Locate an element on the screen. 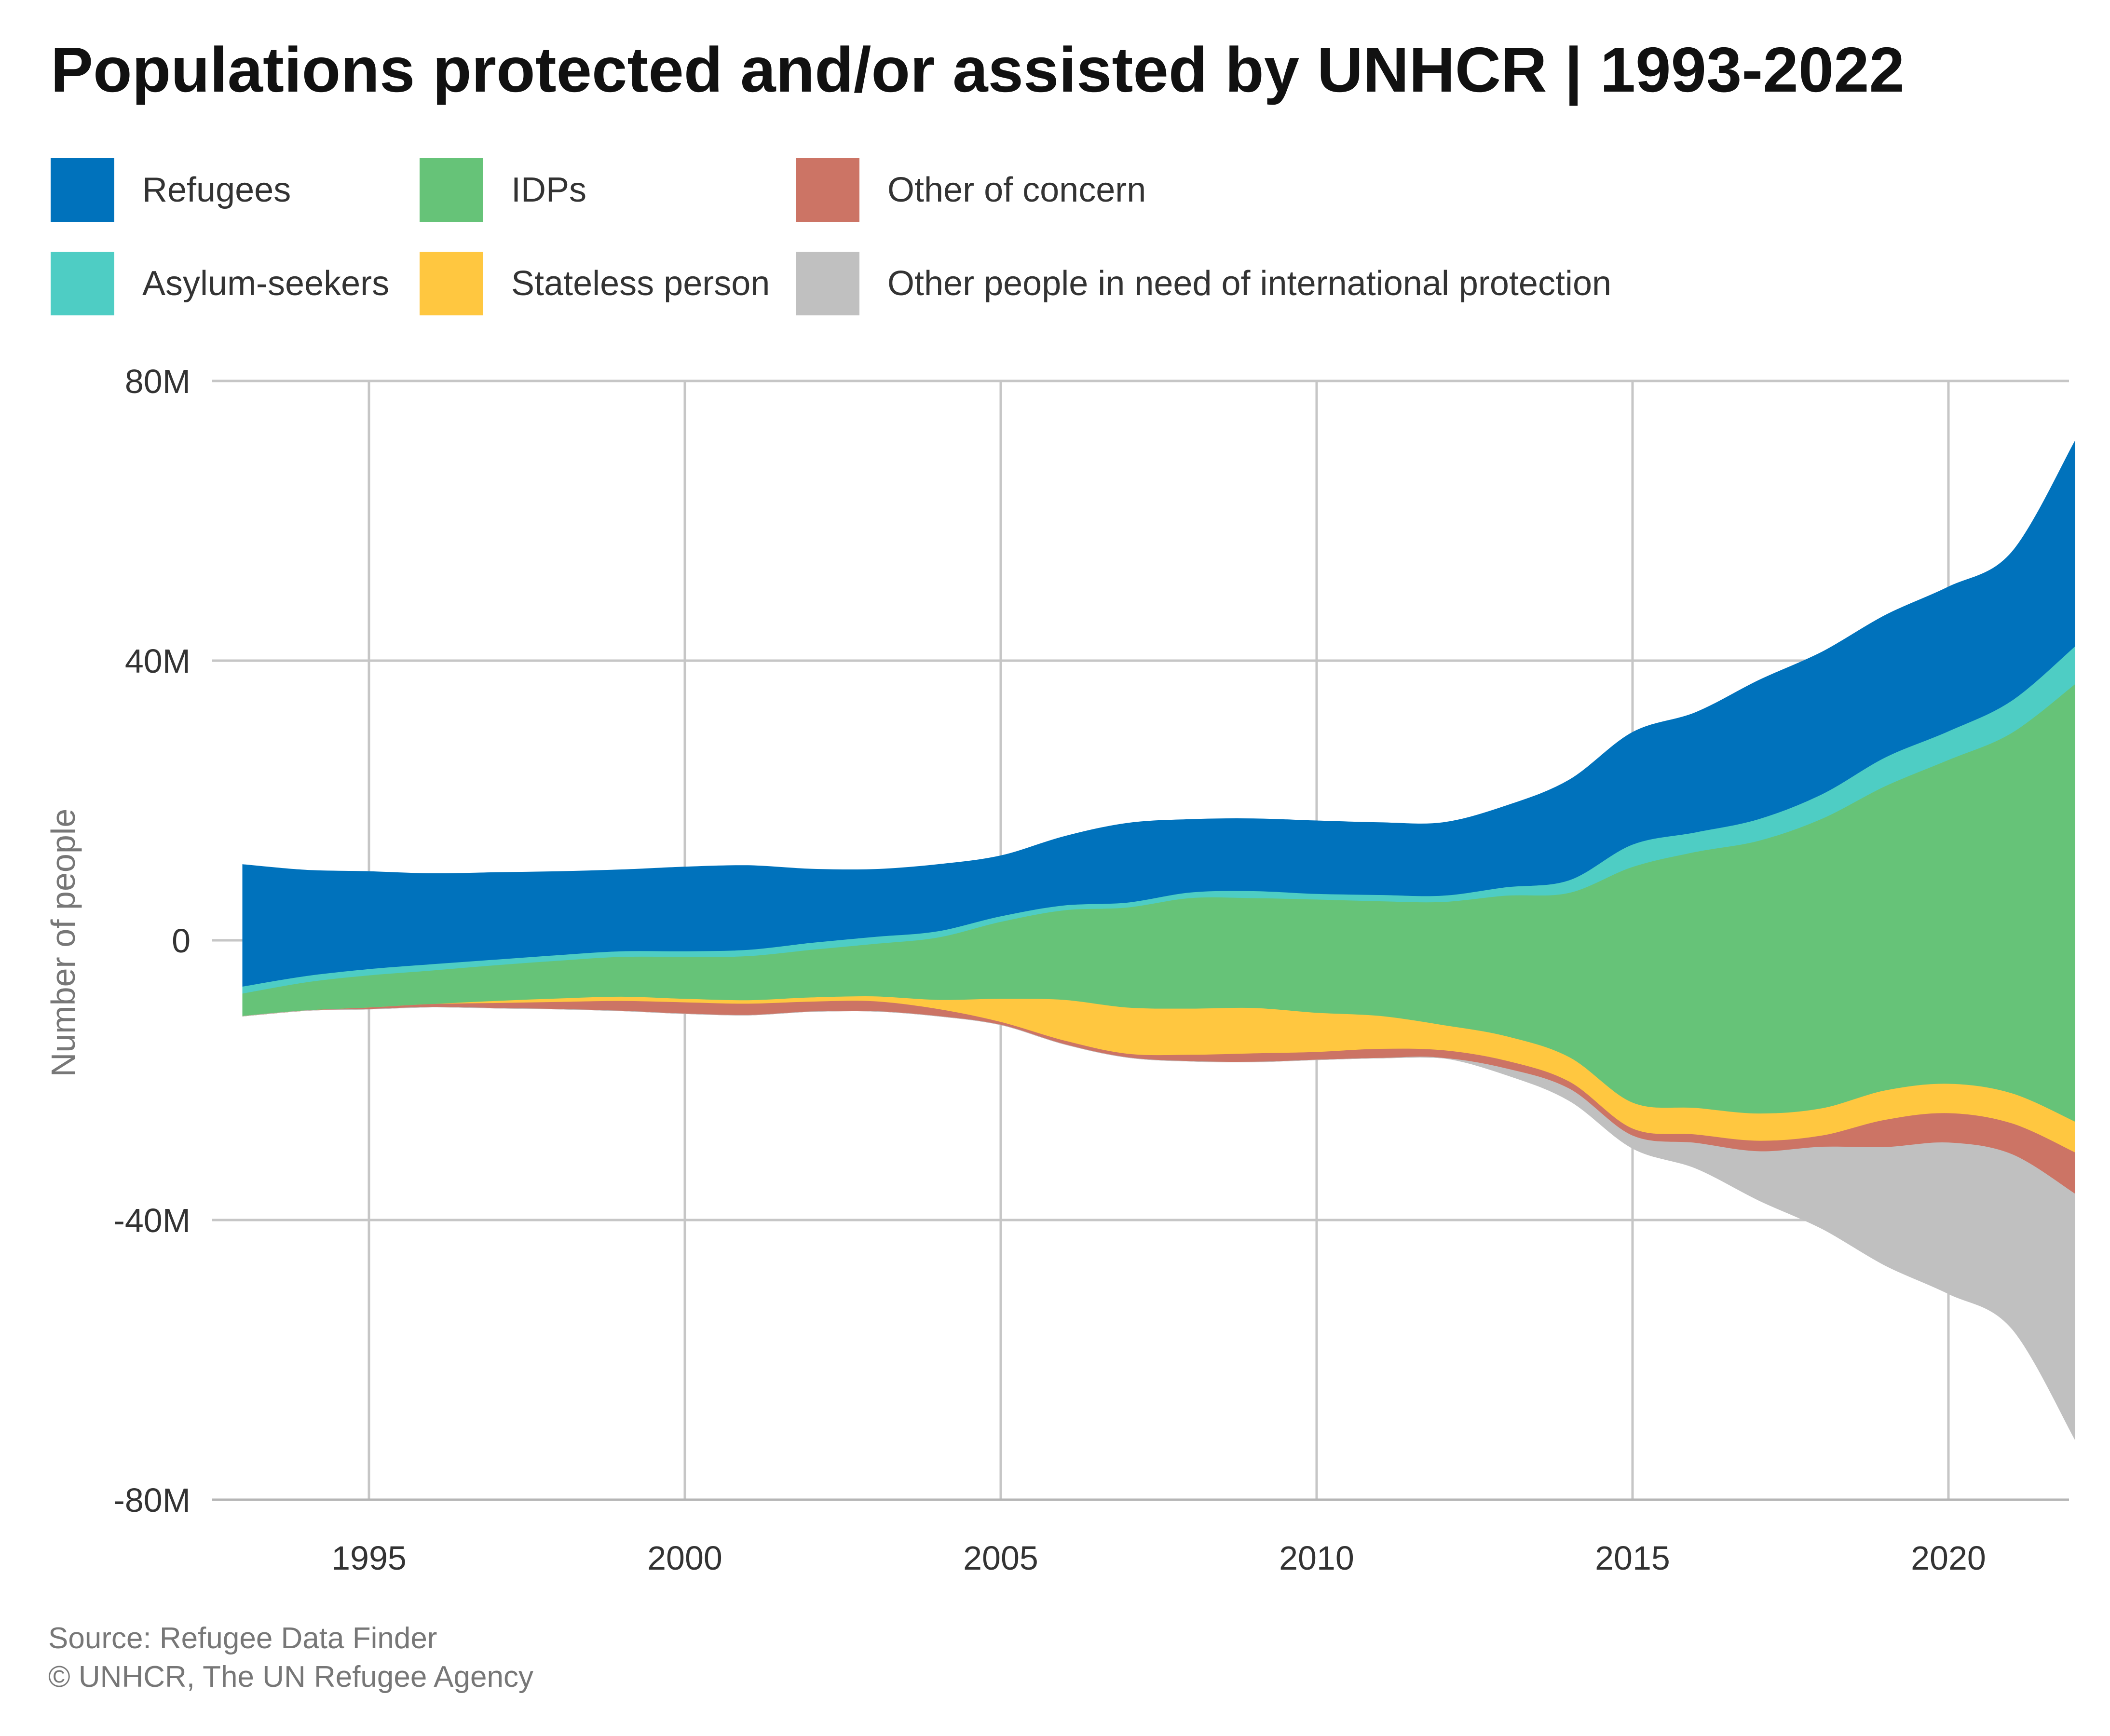 The image size is (2110, 1736). x-tick-label-2015: 2015 is located at coordinates (1632, 1558).